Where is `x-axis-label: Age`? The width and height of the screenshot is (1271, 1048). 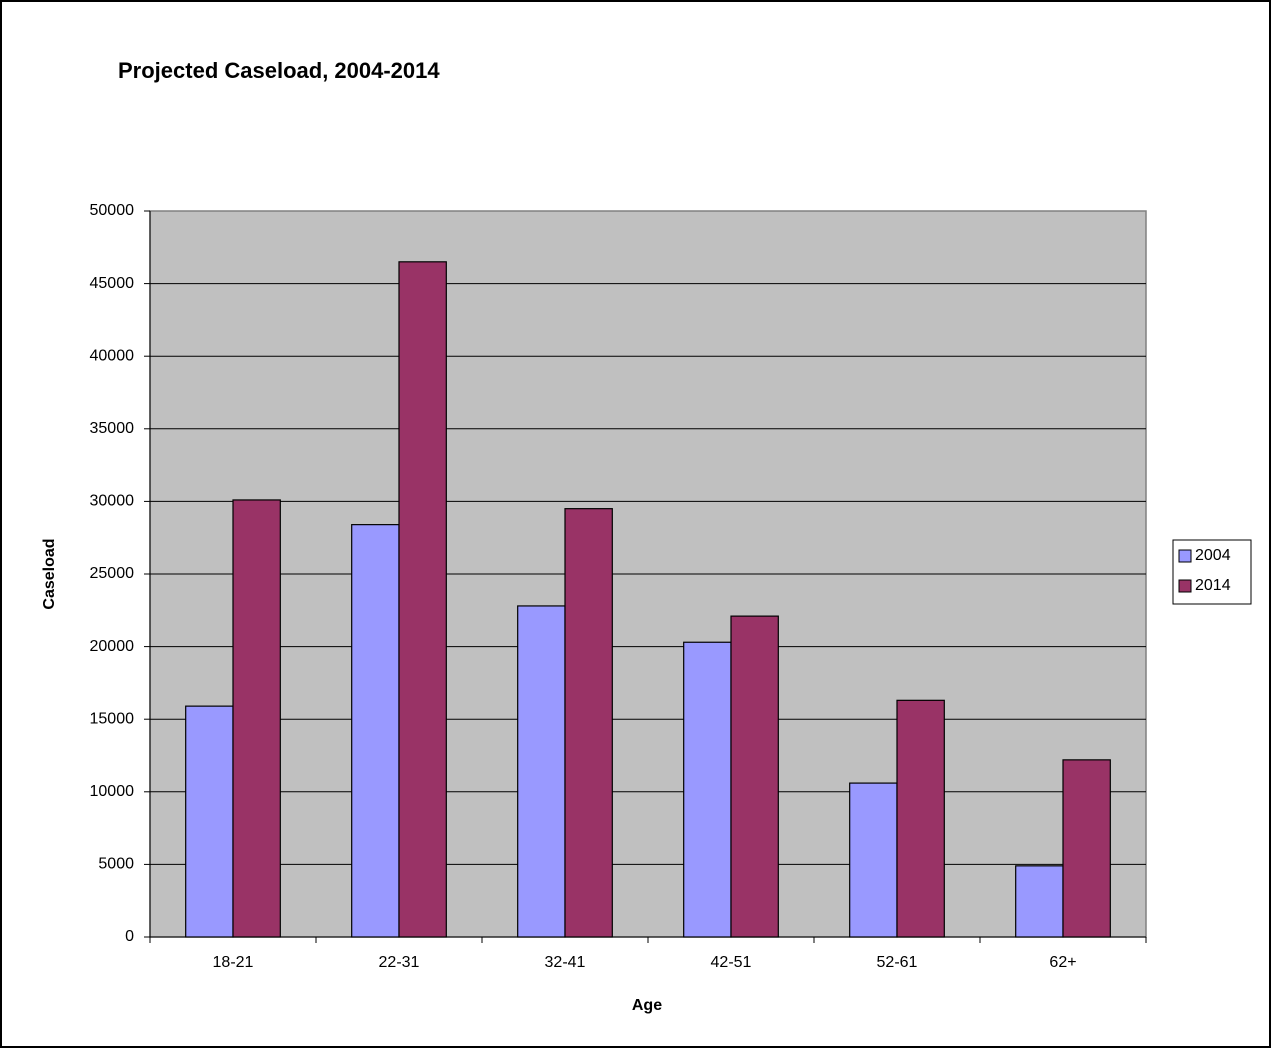
x-axis-label: Age is located at coordinates (647, 1005).